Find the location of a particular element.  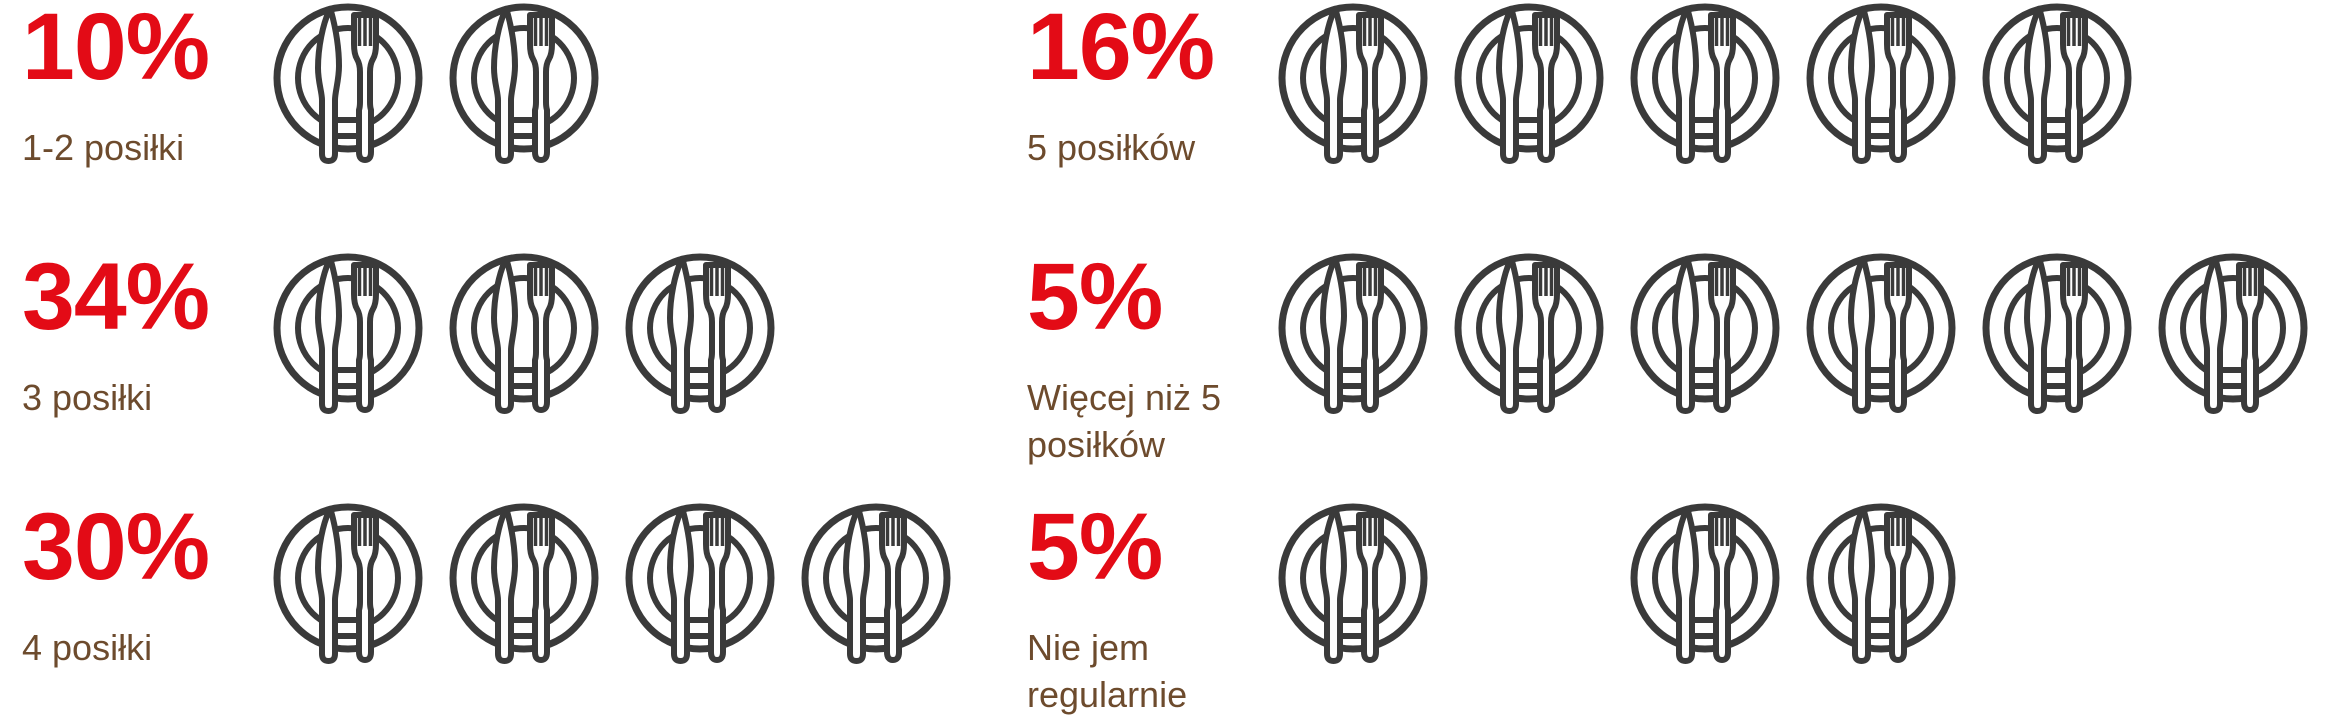

category-label: 5 posiłków is located at coordinates (1111, 147).